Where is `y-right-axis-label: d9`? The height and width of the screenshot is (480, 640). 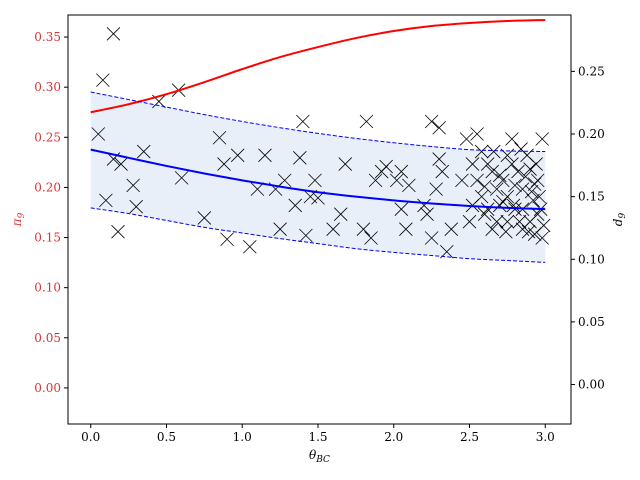 y-right-axis-label: d9 is located at coordinates (619, 220).